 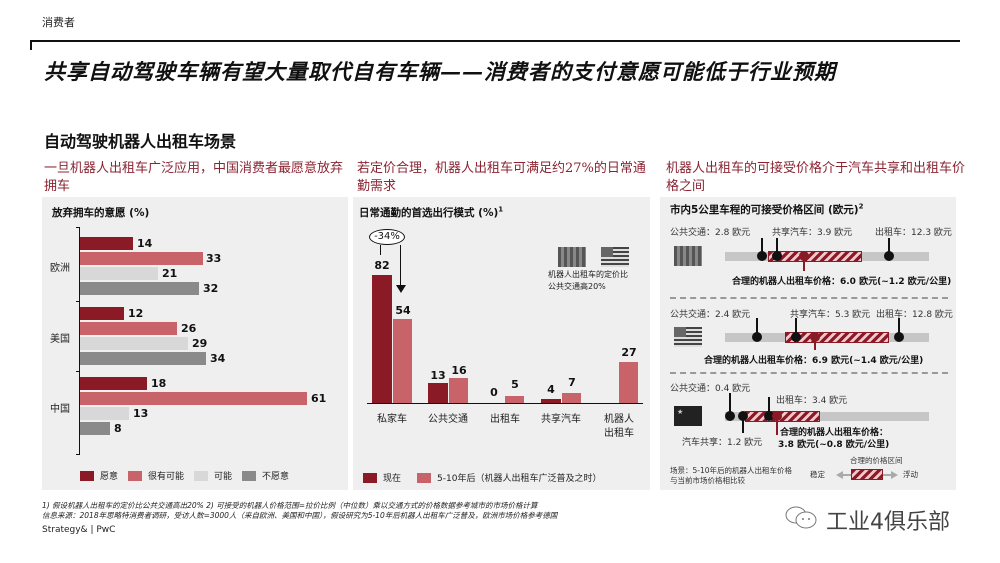 I want to click on bar-china-willing, so click(x=113, y=383).